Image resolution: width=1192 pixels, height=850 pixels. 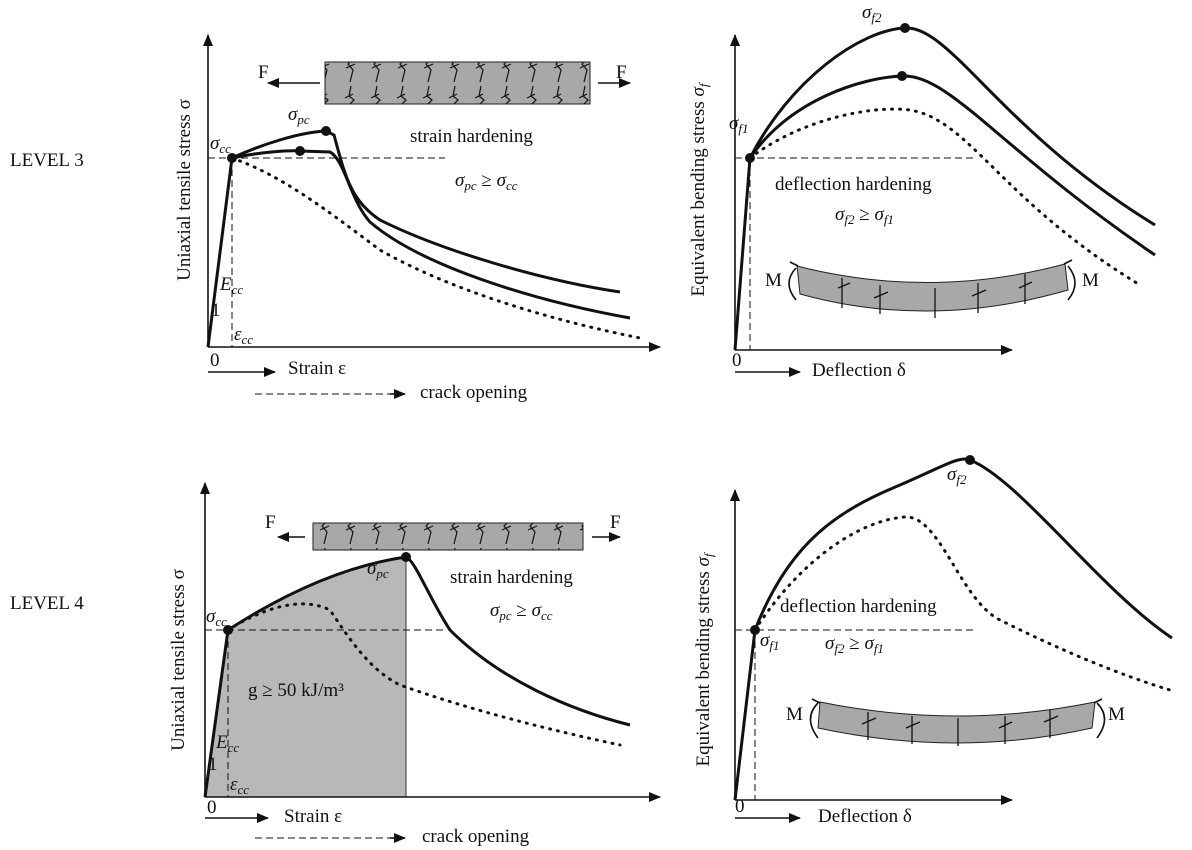 What do you see at coordinates (47, 160) in the screenshot?
I see `level-label: LEVEL 3` at bounding box center [47, 160].